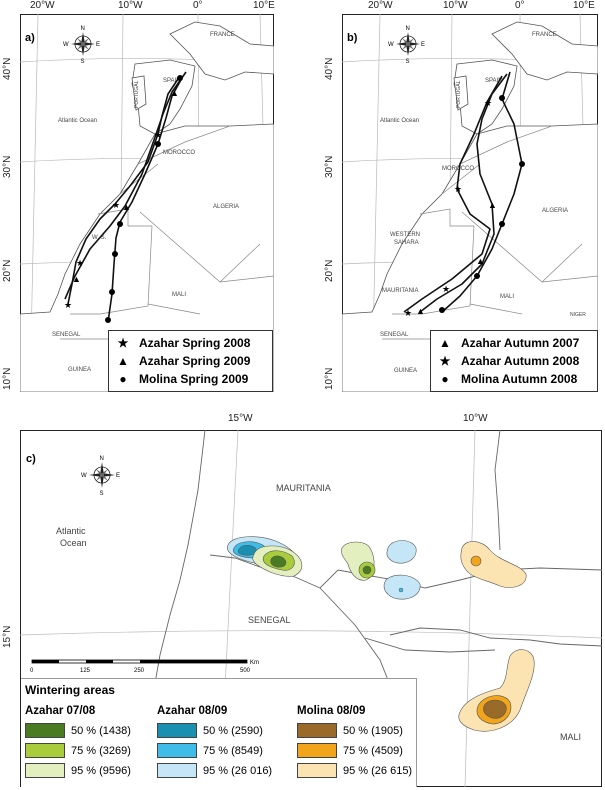 The width and height of the screenshot is (605, 790). What do you see at coordinates (7, 378) in the screenshot?
I see `panel-a-y-tick-10n: 10°N` at bounding box center [7, 378].